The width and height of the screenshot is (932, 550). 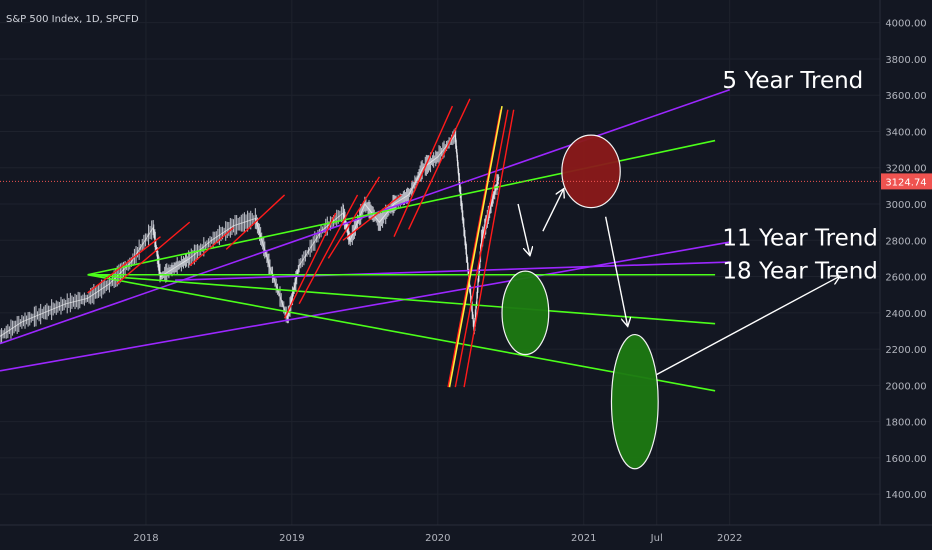 I want to click on y-tick-label: 2600.00, so click(x=905, y=278).